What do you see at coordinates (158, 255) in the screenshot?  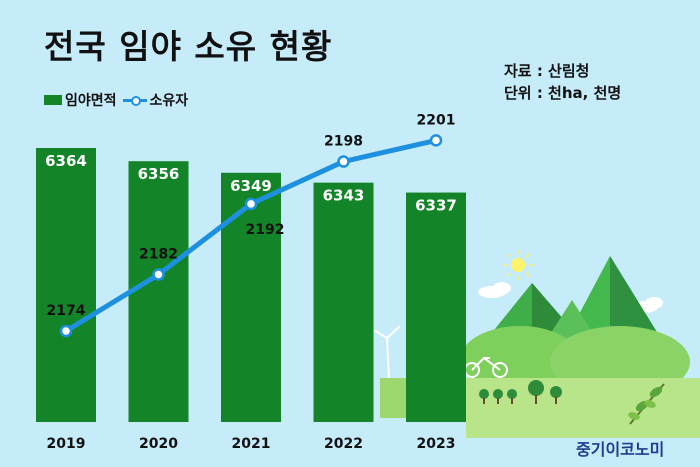 I see `owners-value-label-2020: 2182` at bounding box center [158, 255].